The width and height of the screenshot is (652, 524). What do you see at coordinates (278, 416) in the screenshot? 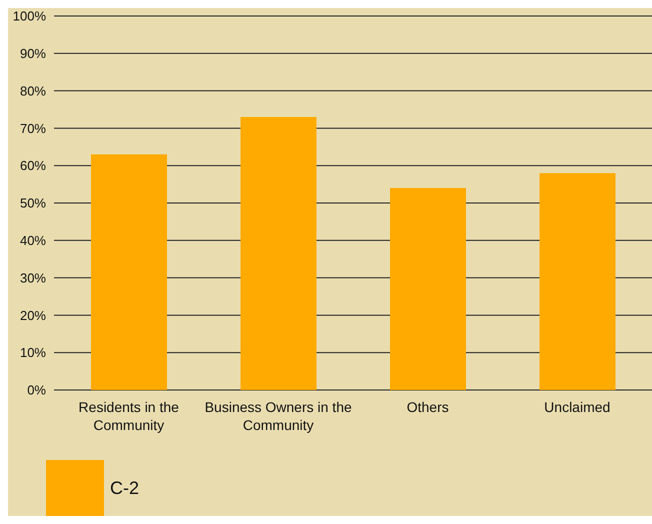
I see `x-tick-label: Business Owners in the Community` at bounding box center [278, 416].